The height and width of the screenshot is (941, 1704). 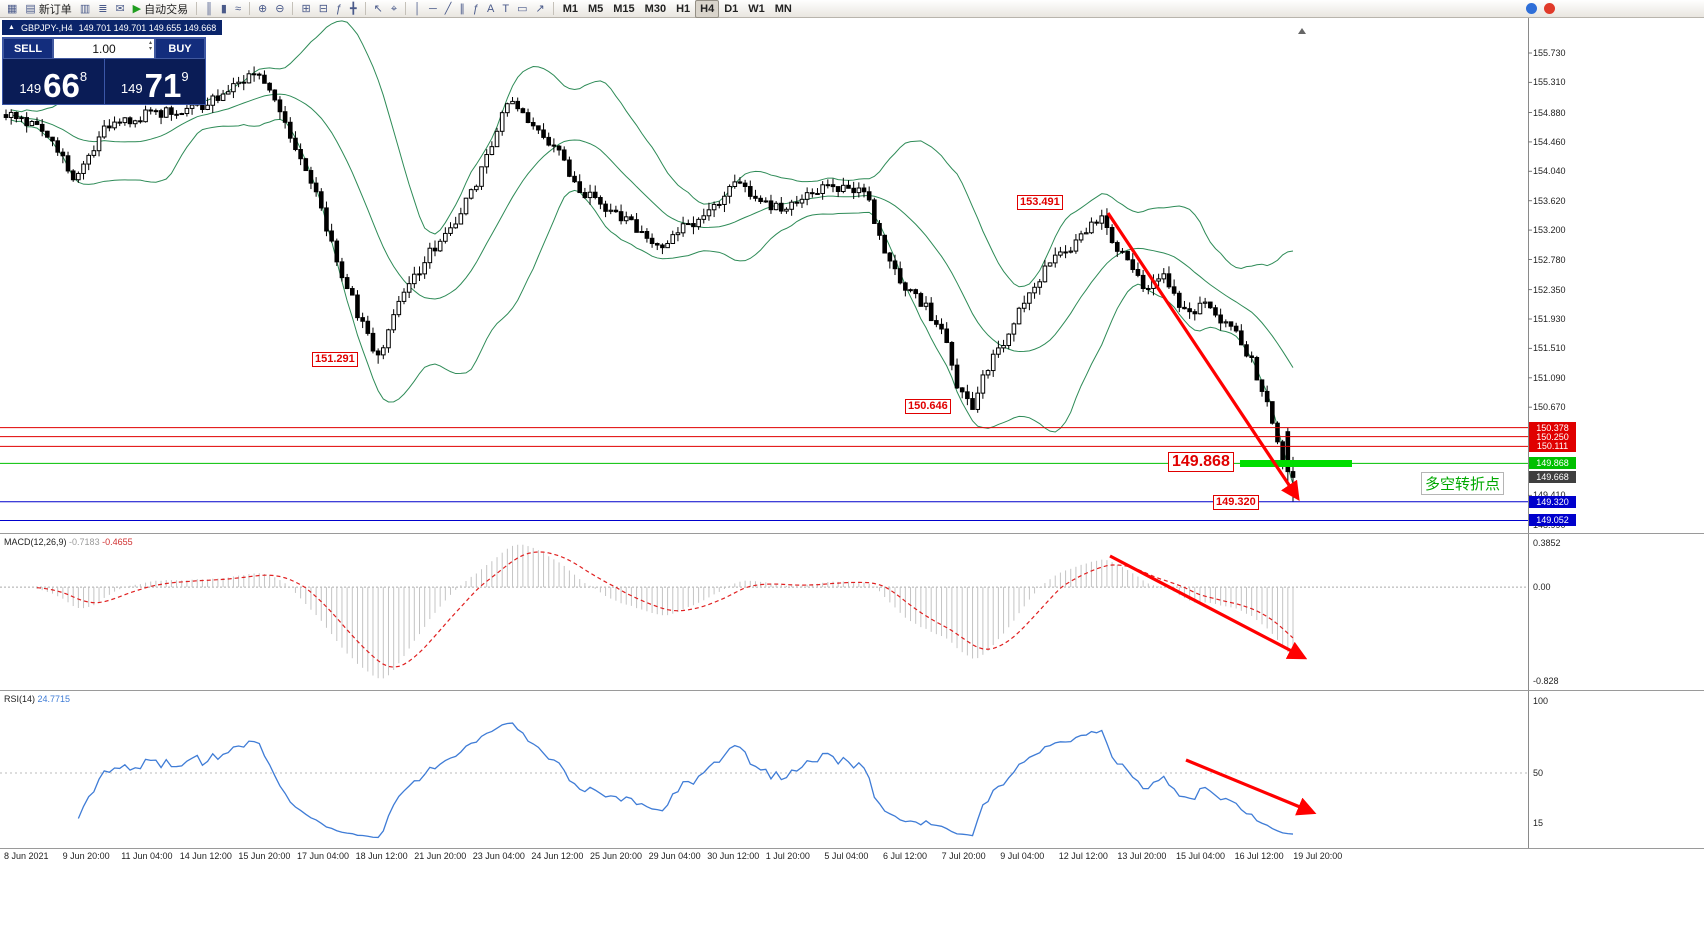 I want to click on auto-arrange-icon: ⊟, so click(x=323, y=9).